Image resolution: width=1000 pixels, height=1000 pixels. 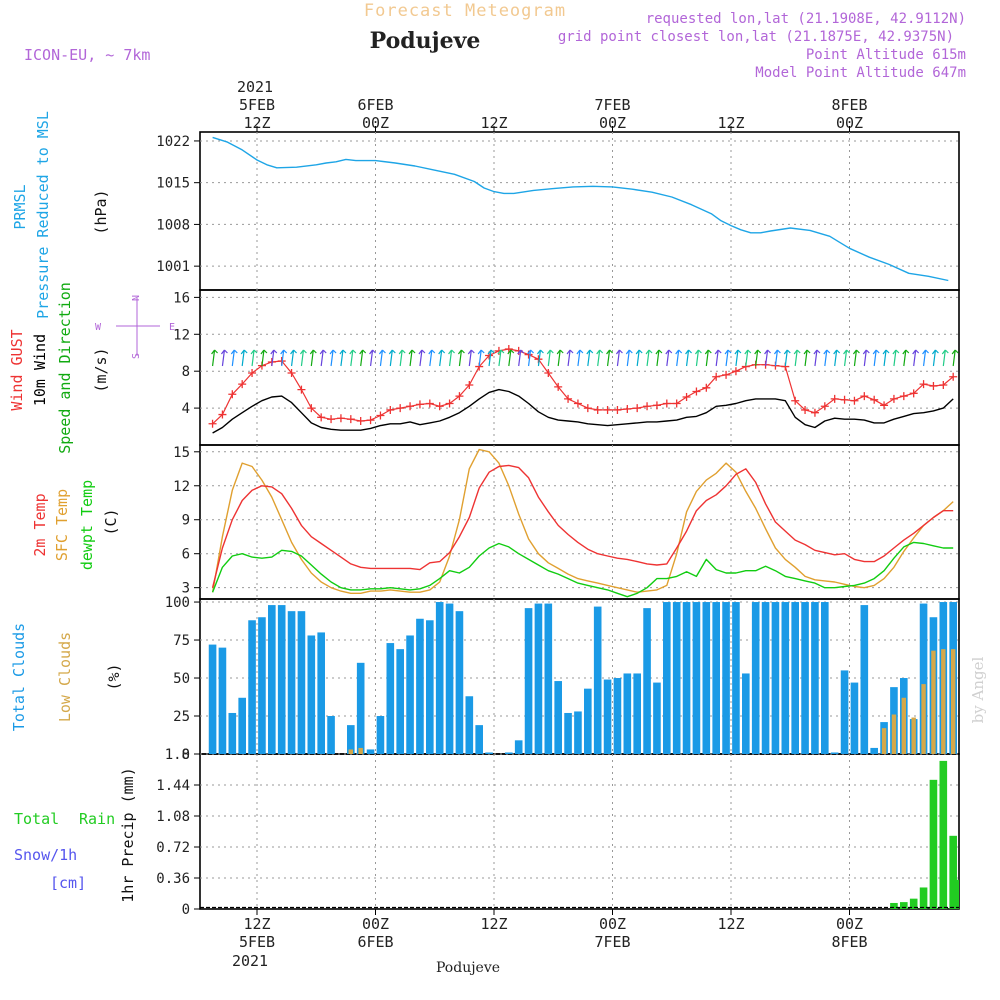 I want to click on pressure-labels: PRMSL Pressure Reduced to MSL (hPa), so click(x=60, y=215).